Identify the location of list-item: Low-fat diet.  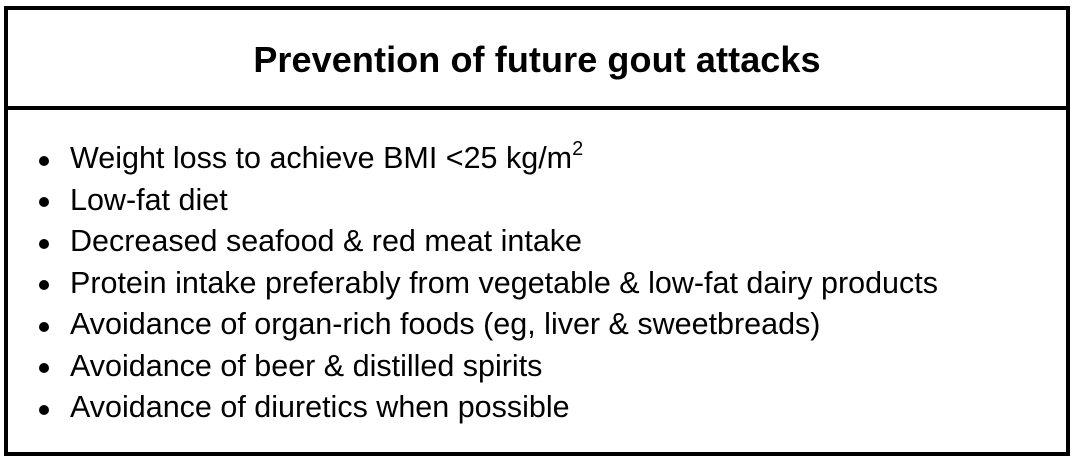
(537, 201).